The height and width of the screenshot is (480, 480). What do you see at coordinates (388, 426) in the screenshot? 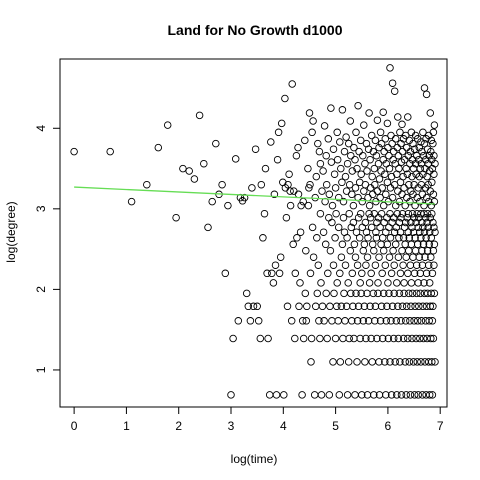
I see `x-tick-label: 6` at bounding box center [388, 426].